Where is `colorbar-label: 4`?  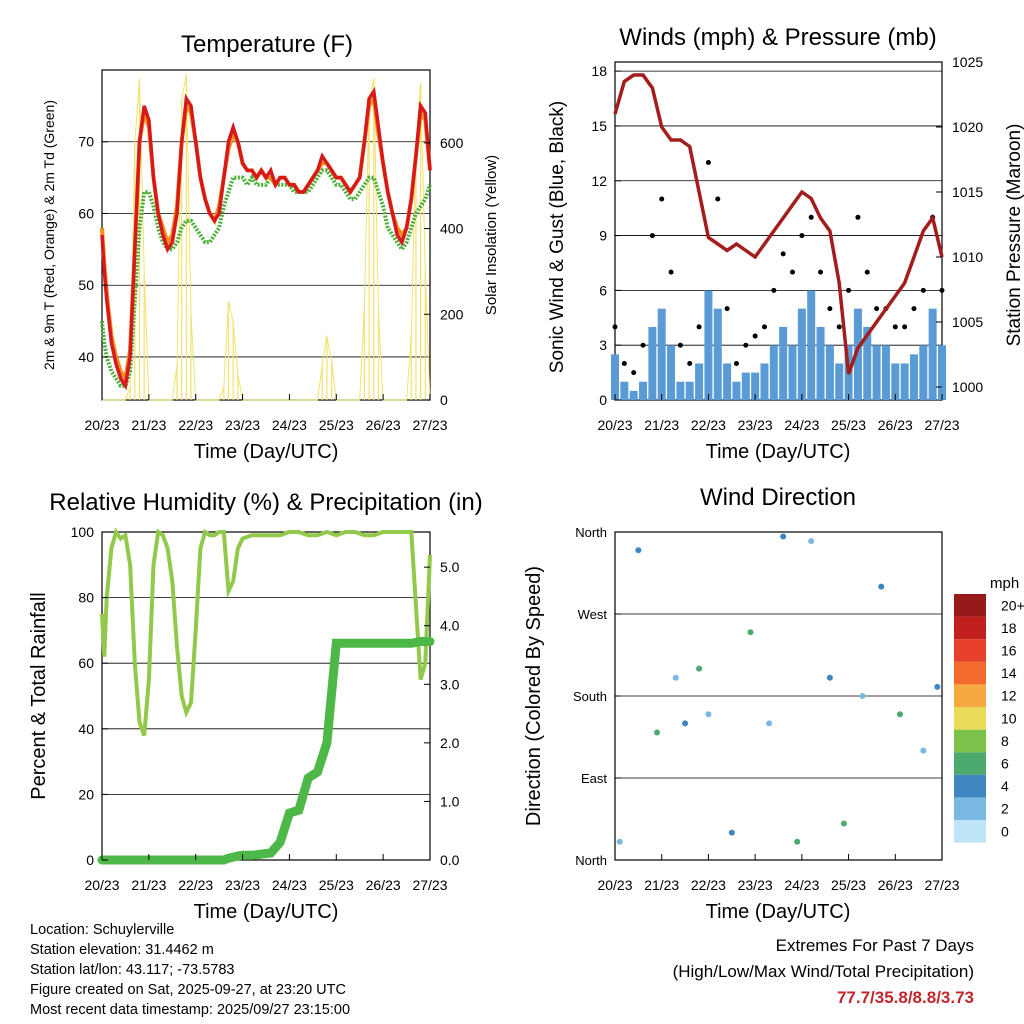
colorbar-label: 4 is located at coordinates (1005, 786).